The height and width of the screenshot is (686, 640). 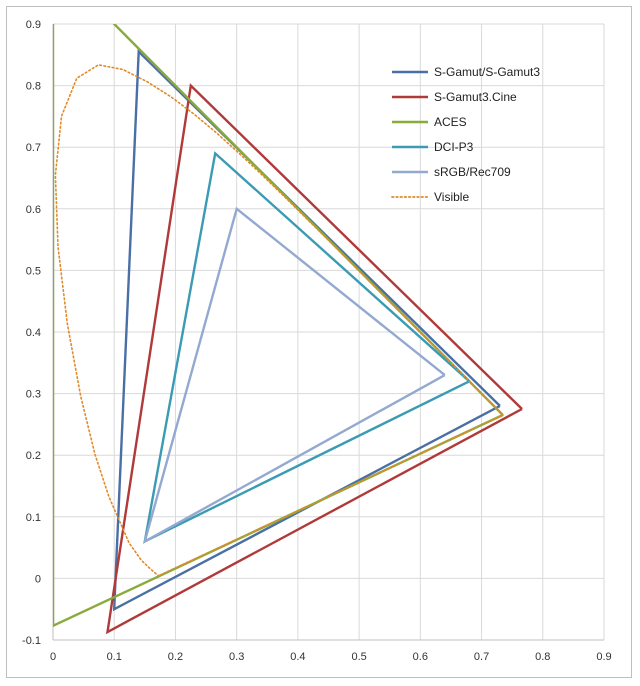 I want to click on y-tick-label: 0.4, so click(x=33, y=333).